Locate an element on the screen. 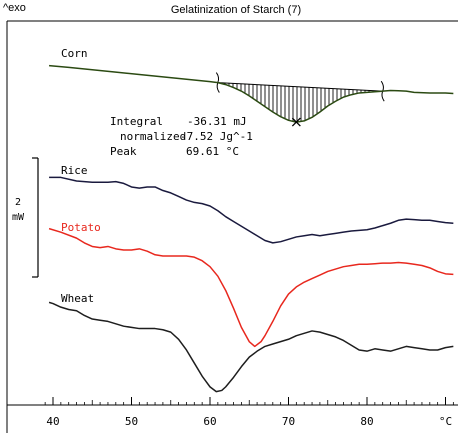  integral-label: Integral is located at coordinates (136, 121).